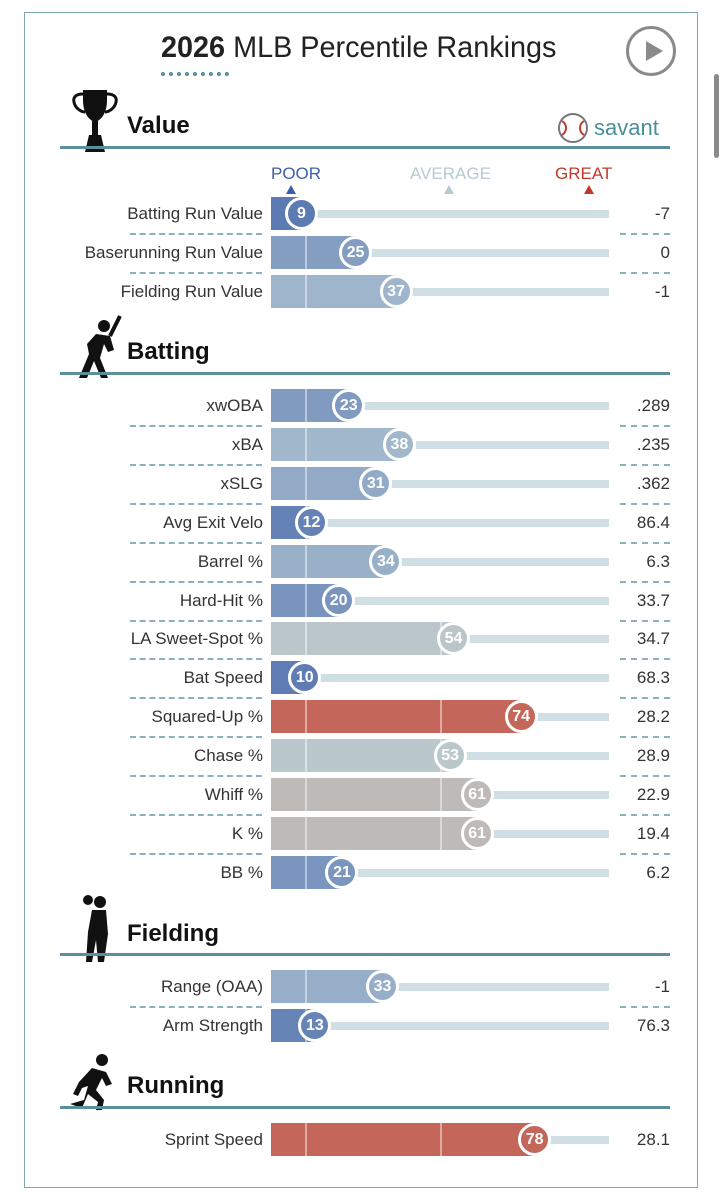  What do you see at coordinates (193, 47) in the screenshot?
I see `title-year: 2026` at bounding box center [193, 47].